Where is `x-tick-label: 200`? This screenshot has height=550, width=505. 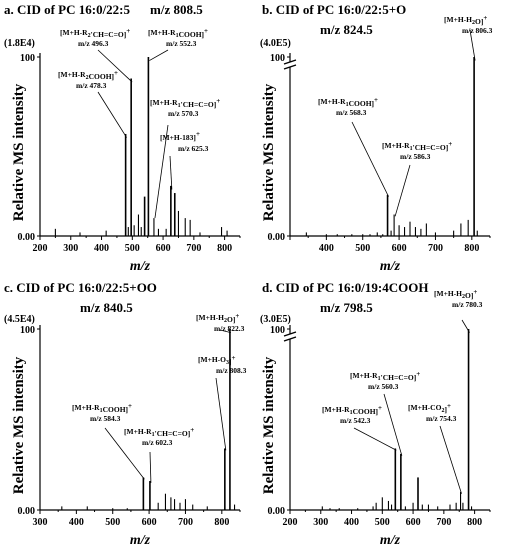 x-tick-label: 200 is located at coordinates (290, 522).